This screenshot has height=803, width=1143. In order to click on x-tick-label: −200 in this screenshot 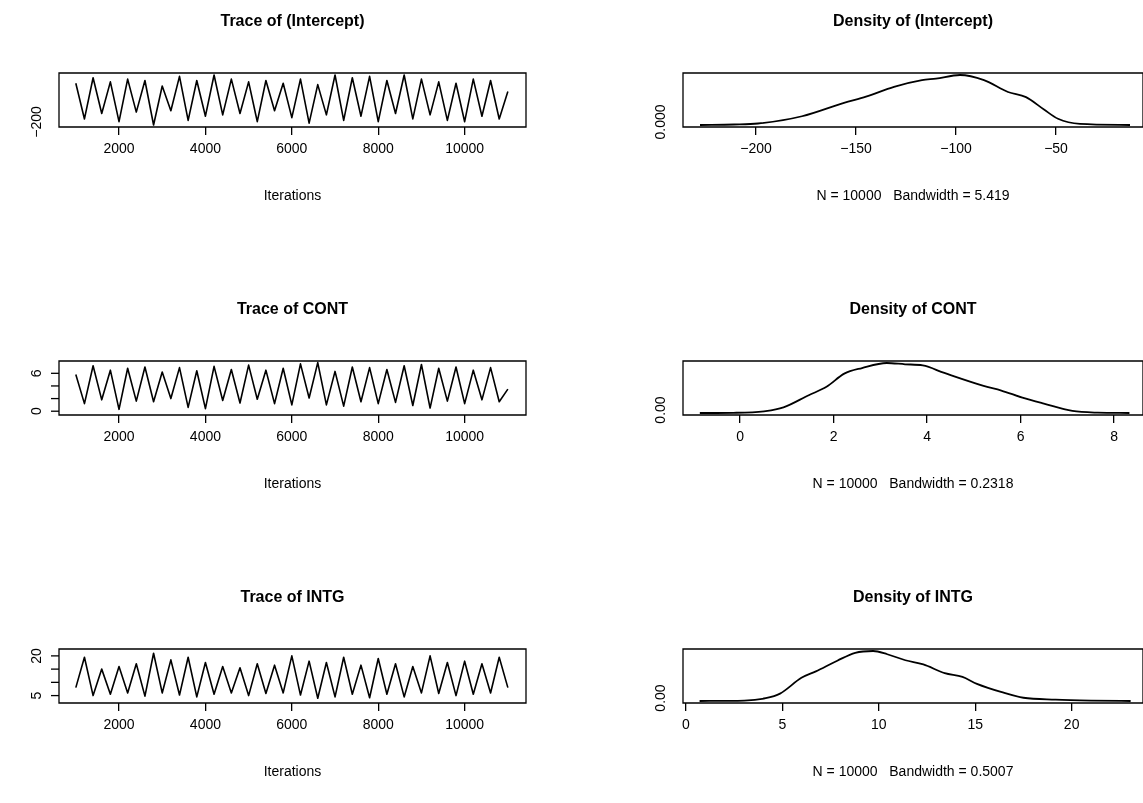, I will do `click(756, 148)`.